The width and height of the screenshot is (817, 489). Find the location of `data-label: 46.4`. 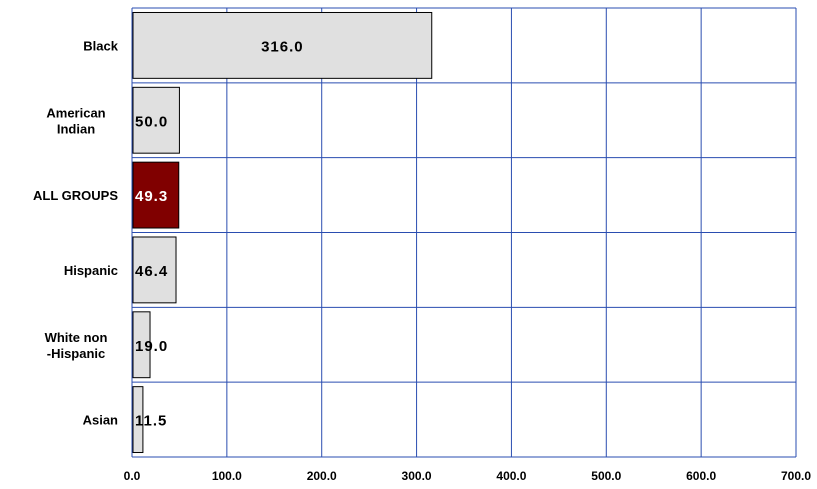

data-label: 46.4 is located at coordinates (151, 271).